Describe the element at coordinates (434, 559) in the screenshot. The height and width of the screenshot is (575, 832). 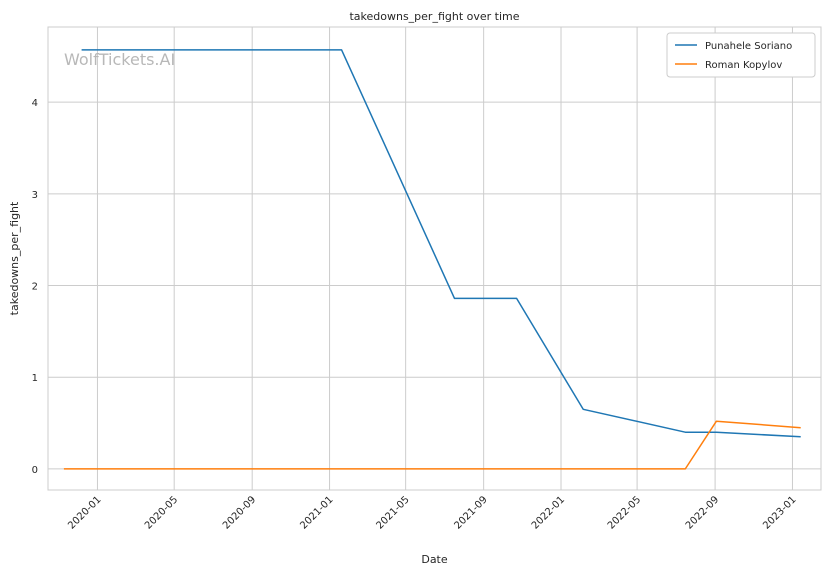
I see `x-axis-title: Date` at that location.